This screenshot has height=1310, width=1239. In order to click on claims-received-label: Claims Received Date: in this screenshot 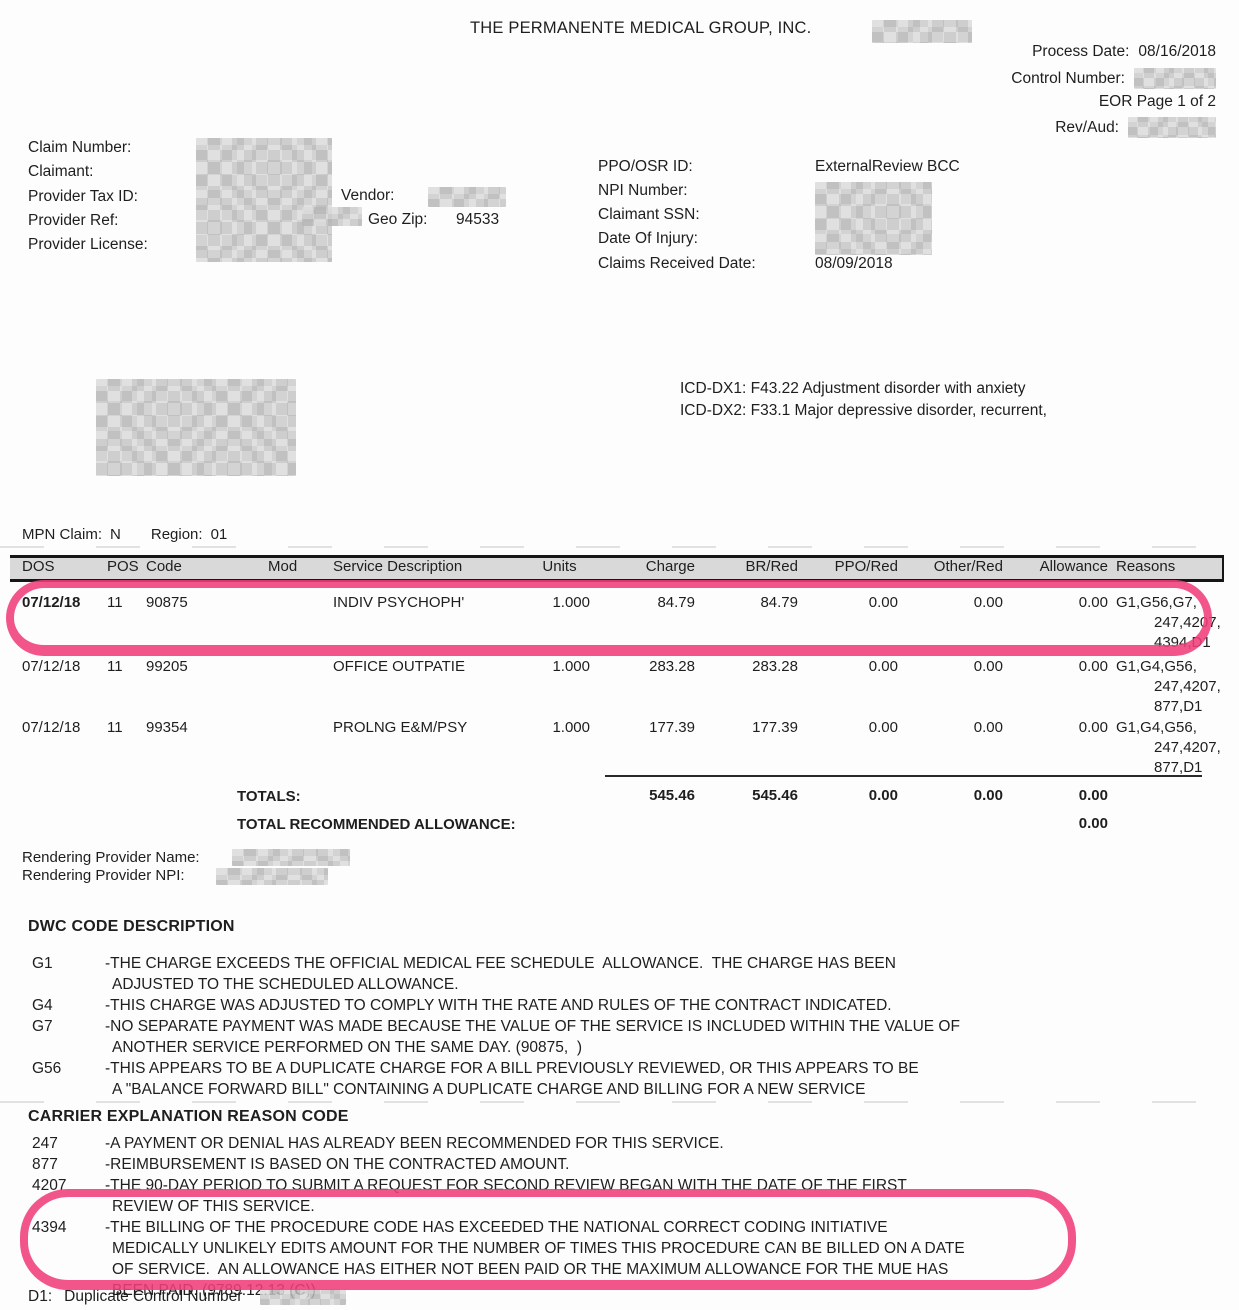, I will do `click(677, 263)`.